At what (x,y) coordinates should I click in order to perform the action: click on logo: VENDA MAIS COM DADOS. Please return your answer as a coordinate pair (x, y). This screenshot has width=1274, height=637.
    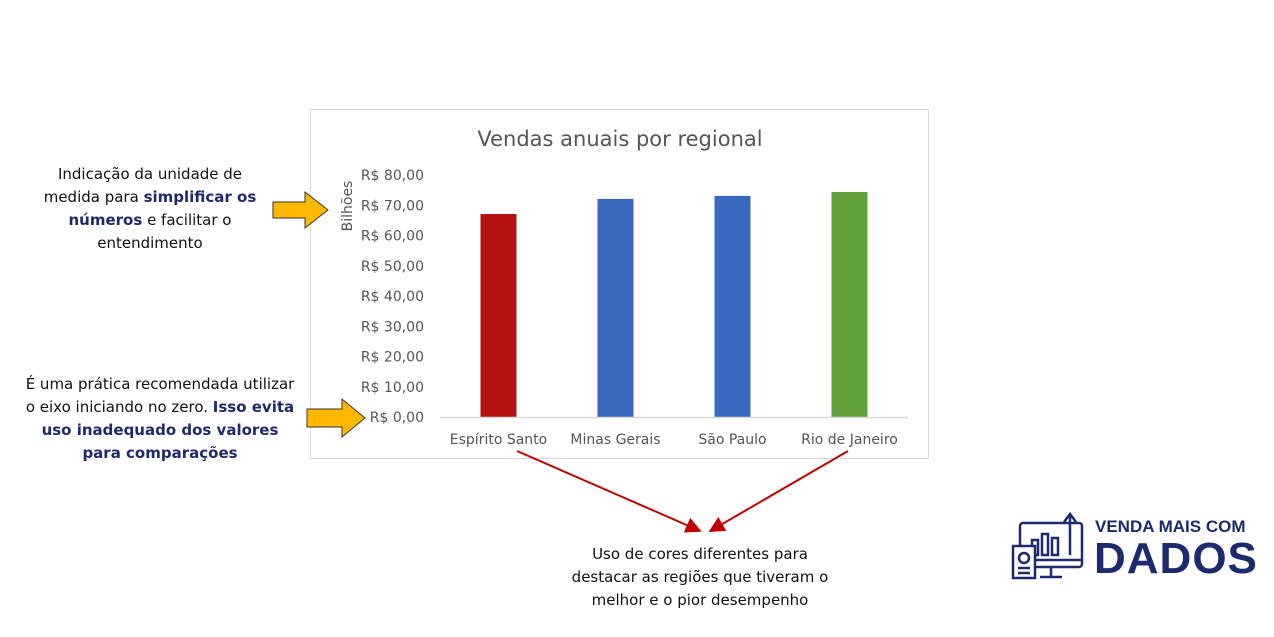
    Looking at the image, I should click on (1133, 546).